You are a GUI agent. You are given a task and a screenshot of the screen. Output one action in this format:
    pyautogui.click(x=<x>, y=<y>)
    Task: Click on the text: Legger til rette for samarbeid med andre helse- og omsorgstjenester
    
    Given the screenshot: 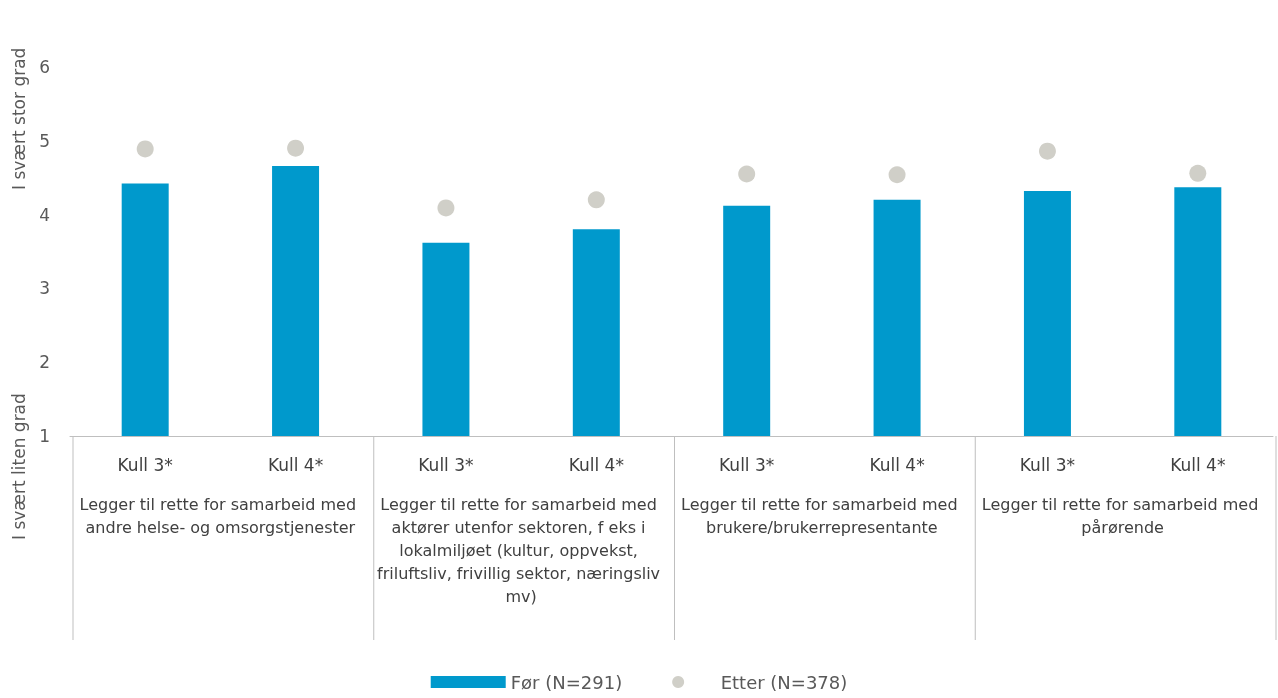 What is the action you would take?
    pyautogui.click(x=220, y=516)
    